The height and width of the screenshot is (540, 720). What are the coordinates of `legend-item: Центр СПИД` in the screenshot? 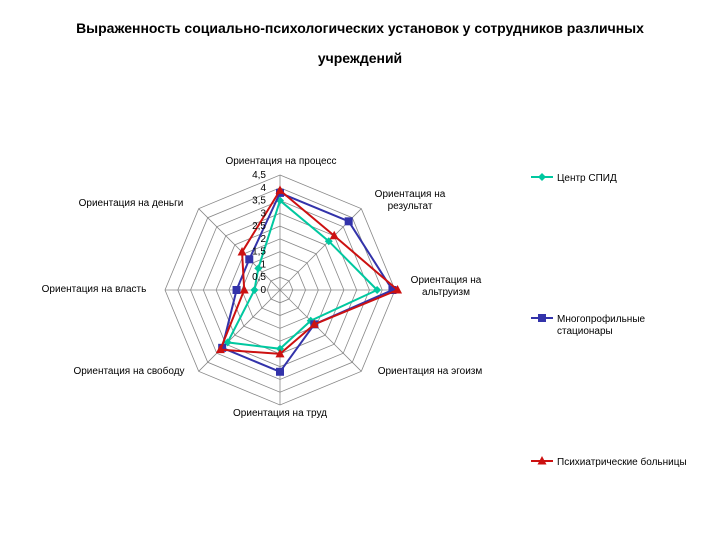 It's located at (574, 178).